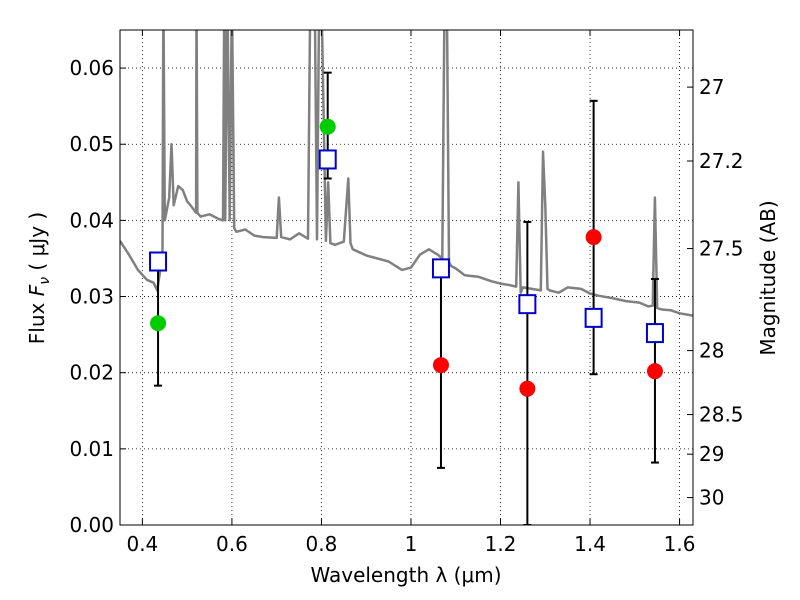  What do you see at coordinates (711, 87) in the screenshot?
I see `y2-tick-label: 27` at bounding box center [711, 87].